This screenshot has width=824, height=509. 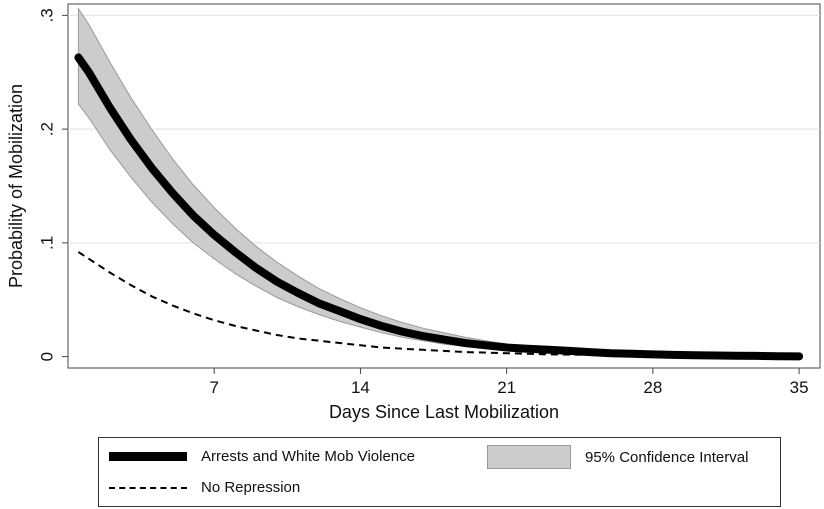 I want to click on y-axis: 0 .1 .2 .3, so click(x=52, y=184).